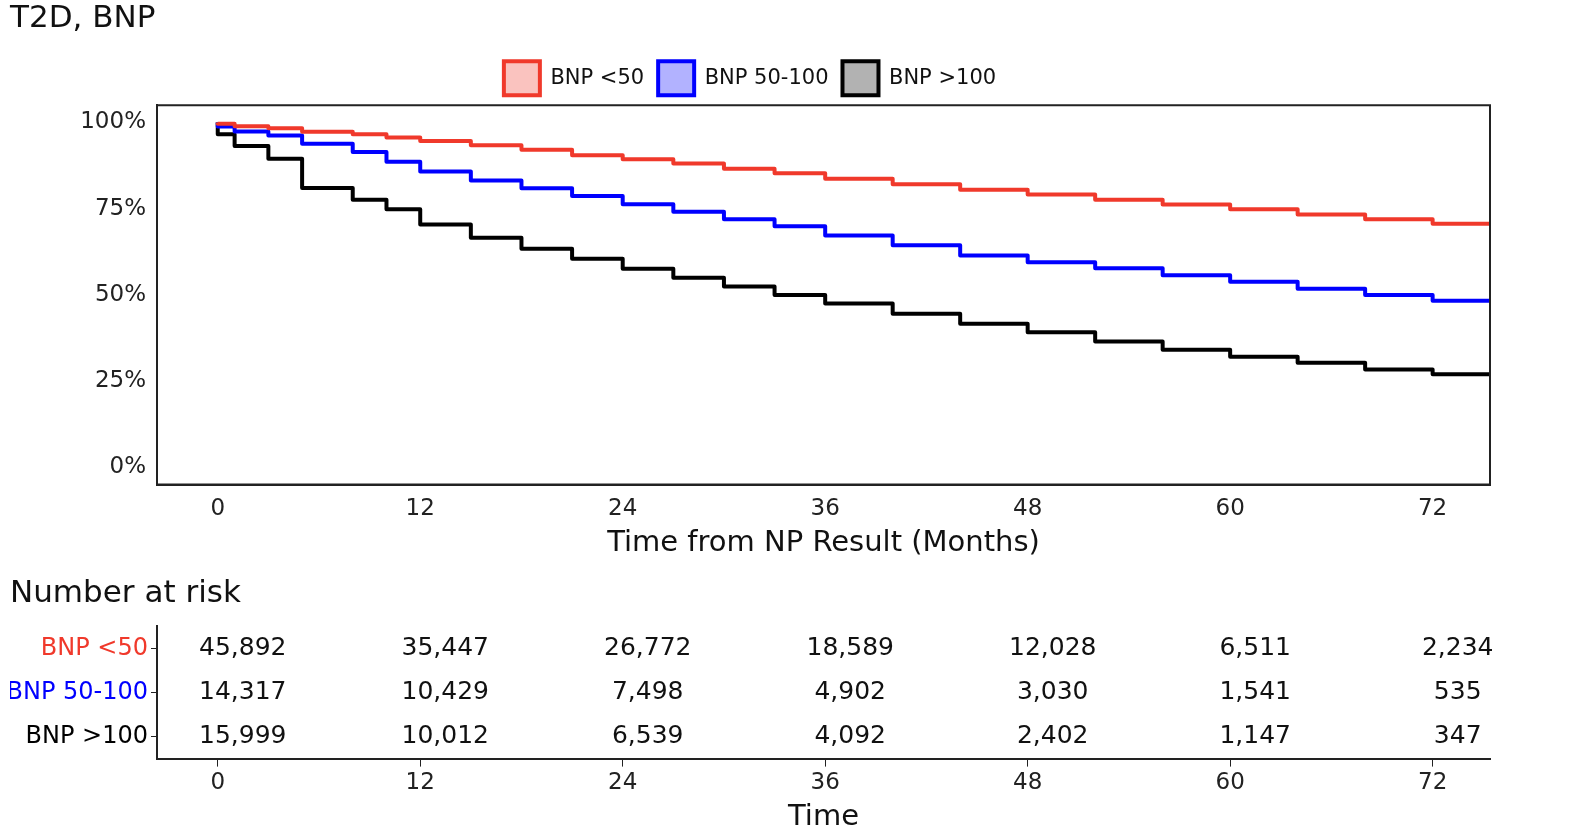  What do you see at coordinates (1255, 646) in the screenshot?
I see `data-label: 6,511` at bounding box center [1255, 646].